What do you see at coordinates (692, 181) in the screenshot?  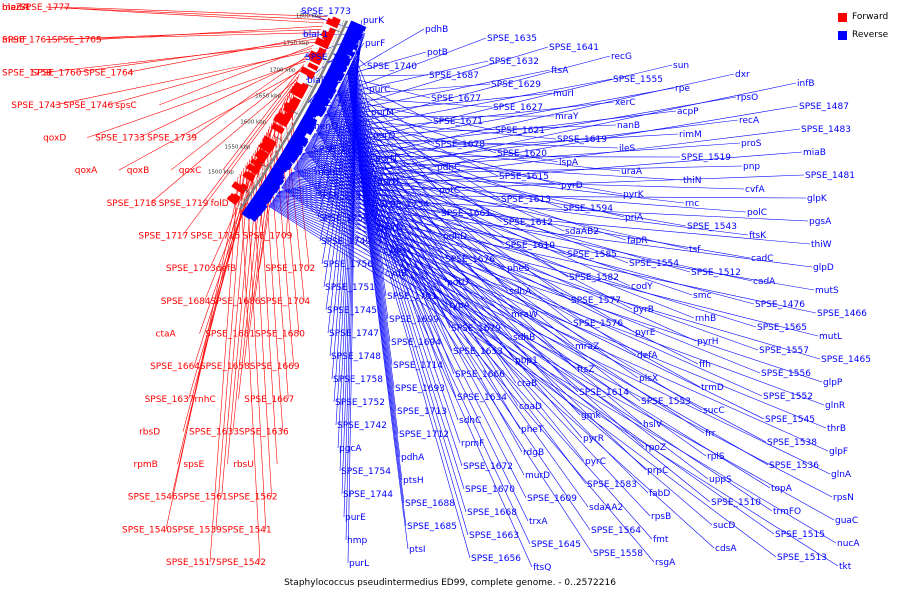 I see `reverse-gene-label-thin: thiN` at bounding box center [692, 181].